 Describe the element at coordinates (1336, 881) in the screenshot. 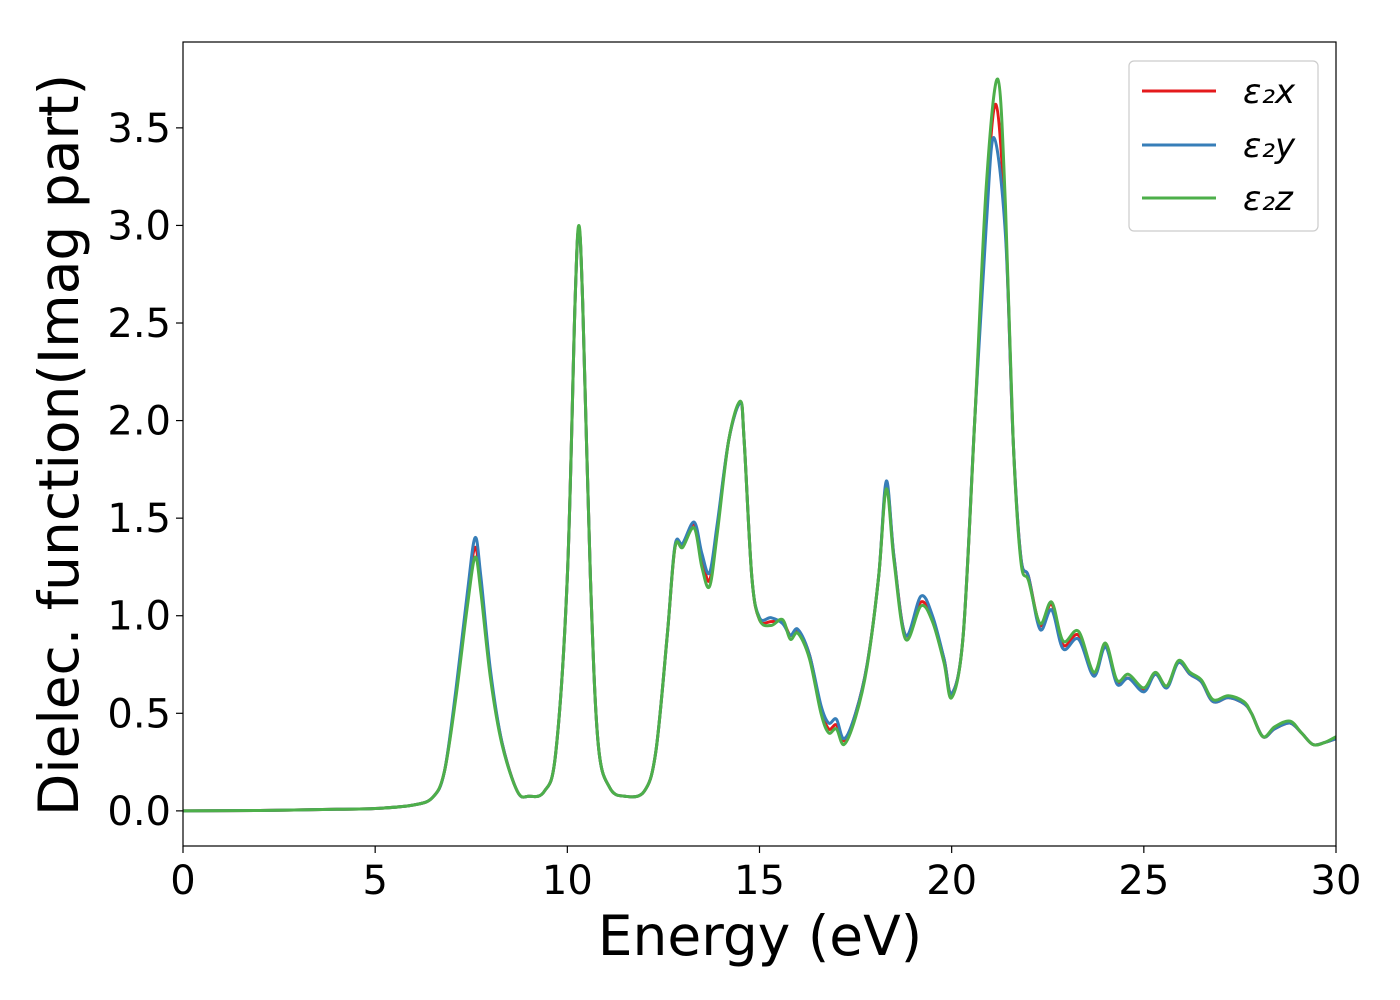

I see `x-tick-label: 30` at that location.